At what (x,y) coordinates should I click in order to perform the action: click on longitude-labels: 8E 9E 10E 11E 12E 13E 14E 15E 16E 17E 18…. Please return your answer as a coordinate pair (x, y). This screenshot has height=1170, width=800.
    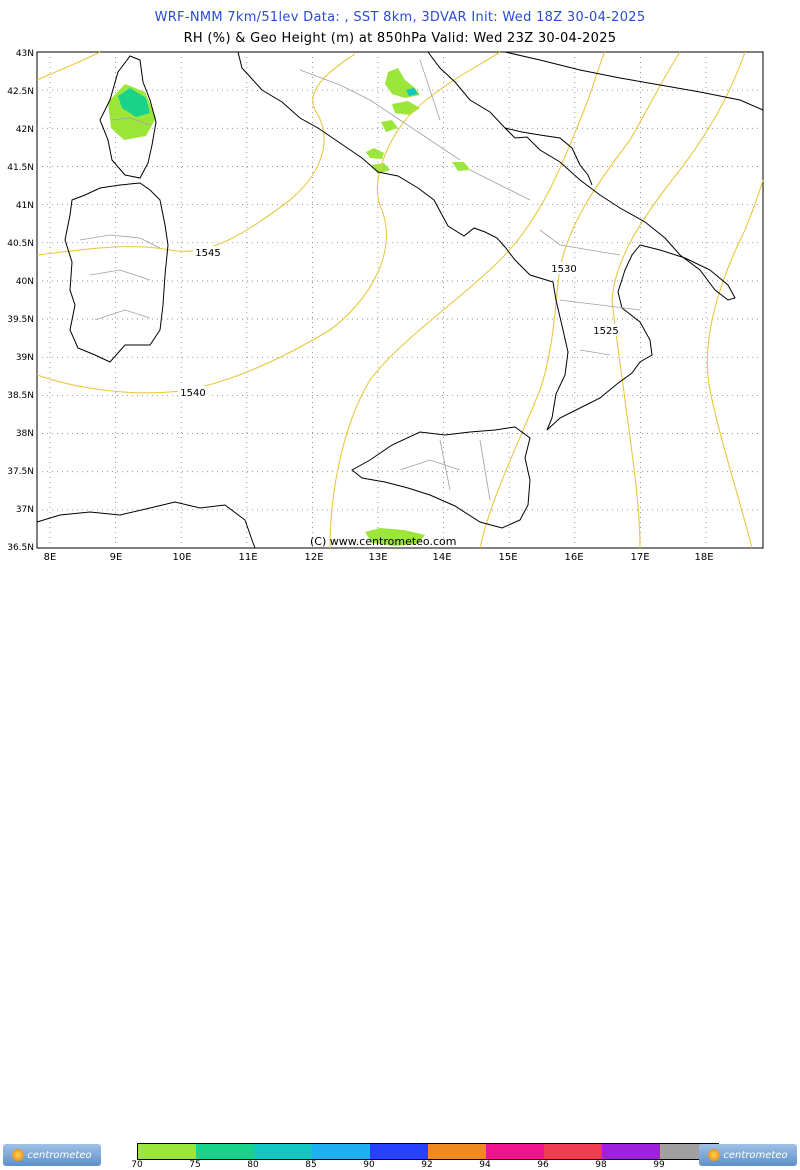
    Looking at the image, I should click on (379, 557).